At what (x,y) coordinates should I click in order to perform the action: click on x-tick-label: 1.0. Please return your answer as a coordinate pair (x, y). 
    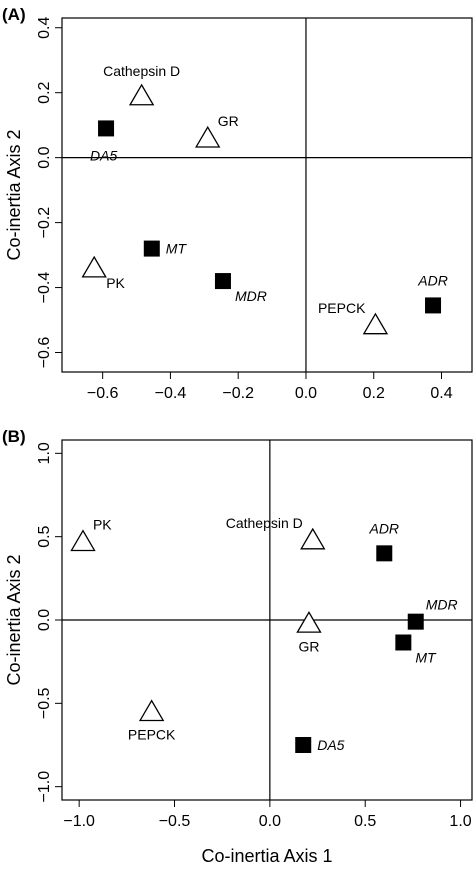
    Looking at the image, I should click on (460, 821).